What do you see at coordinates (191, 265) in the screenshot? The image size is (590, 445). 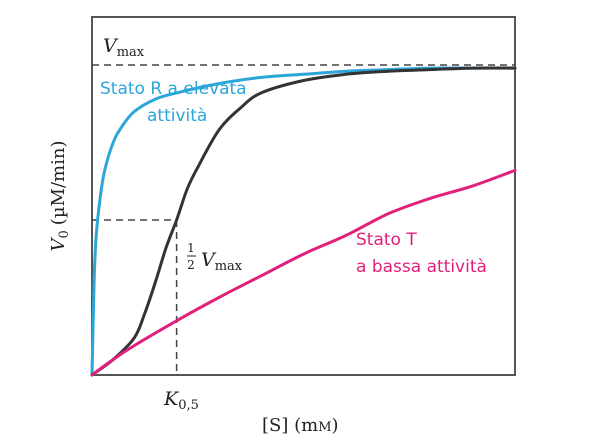 I see `half-fraction-denominator: 2` at bounding box center [191, 265].